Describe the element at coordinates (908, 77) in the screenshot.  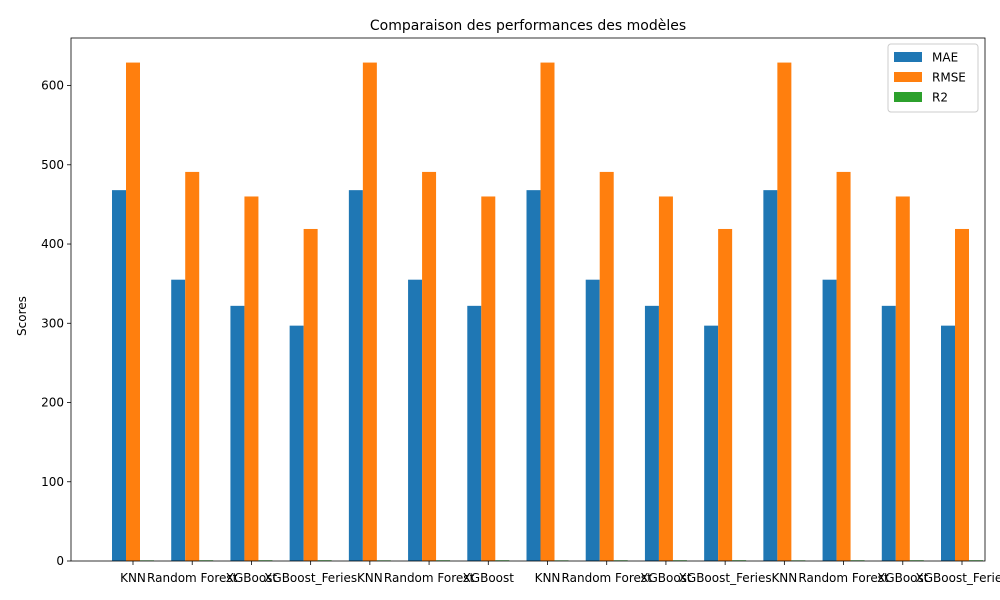
I see `legend-swatch-rmse` at that location.